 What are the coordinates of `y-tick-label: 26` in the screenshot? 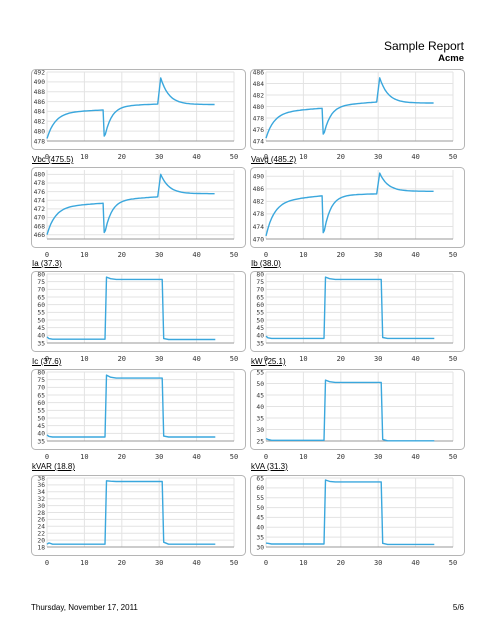 It's located at (41, 520).